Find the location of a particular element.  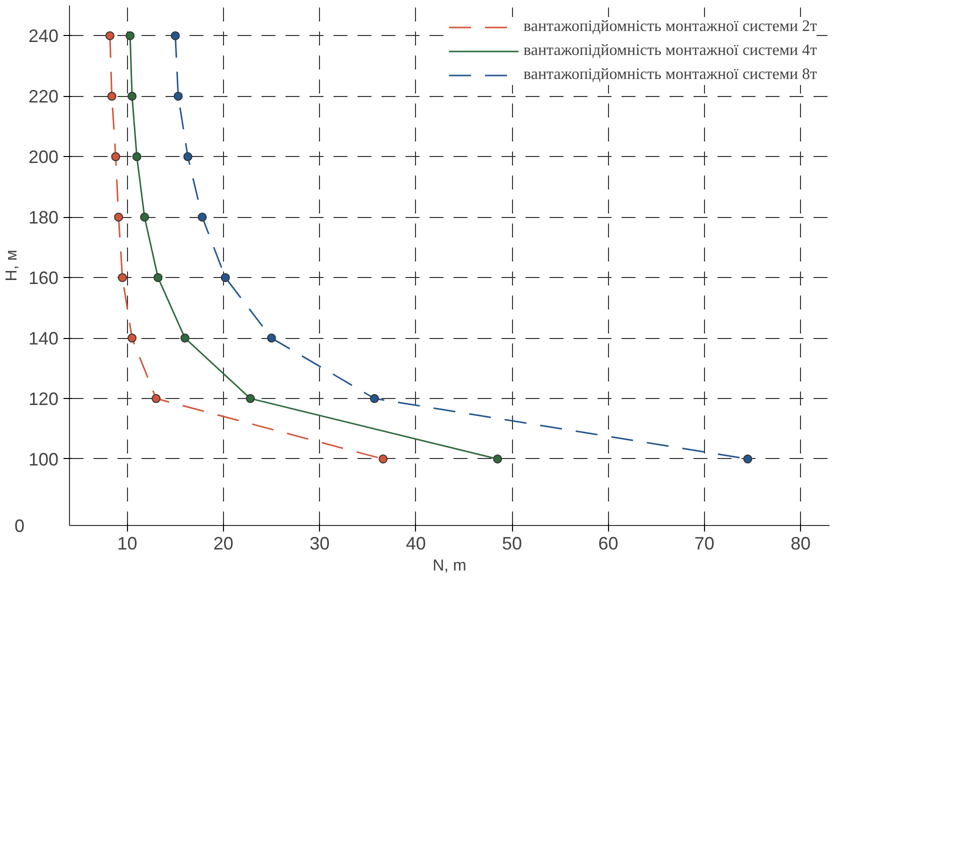

x-tick-label: 80 is located at coordinates (800, 544).